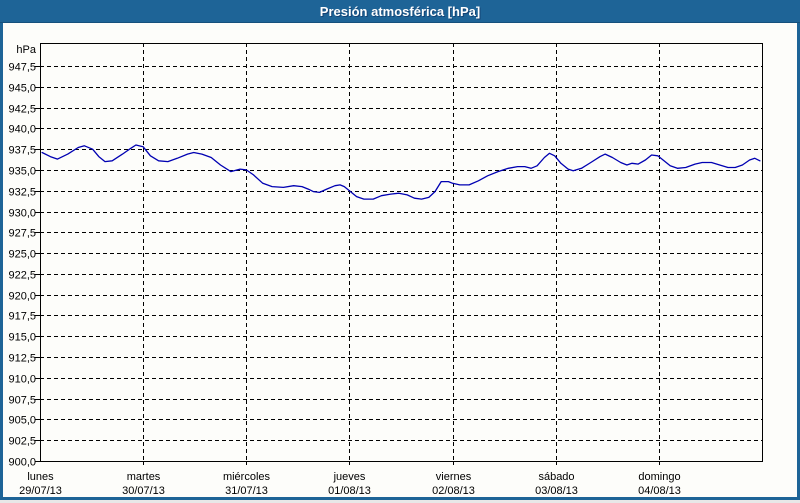 The image size is (800, 503). Describe the element at coordinates (349, 491) in the screenshot. I see `x-date-label: 01/08/13` at that location.